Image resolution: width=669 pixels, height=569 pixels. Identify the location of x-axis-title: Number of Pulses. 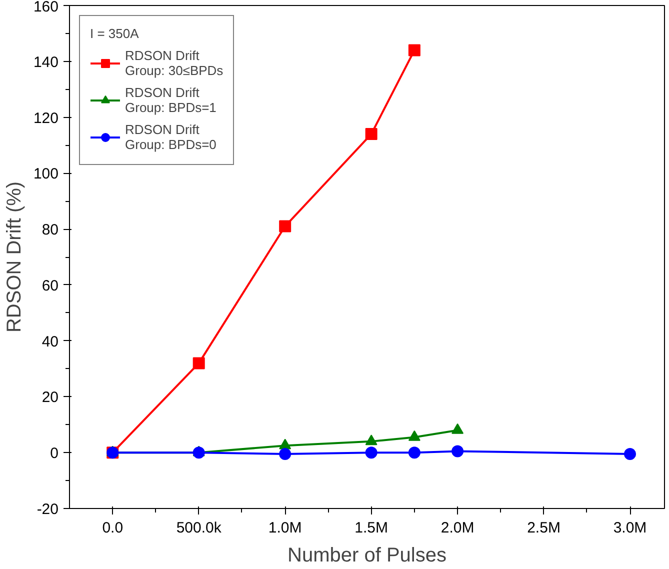
(367, 555).